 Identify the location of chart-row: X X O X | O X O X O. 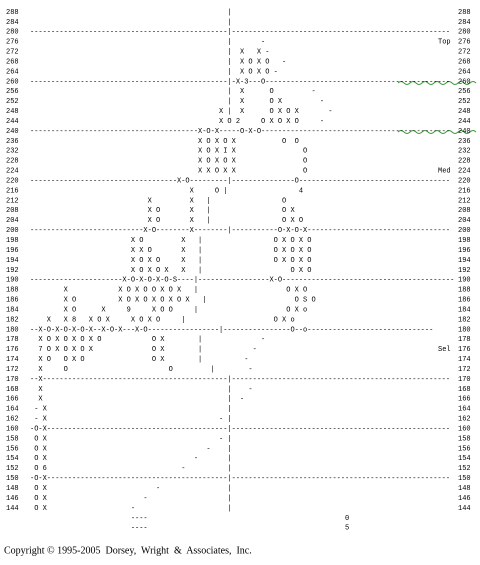
(170, 251).